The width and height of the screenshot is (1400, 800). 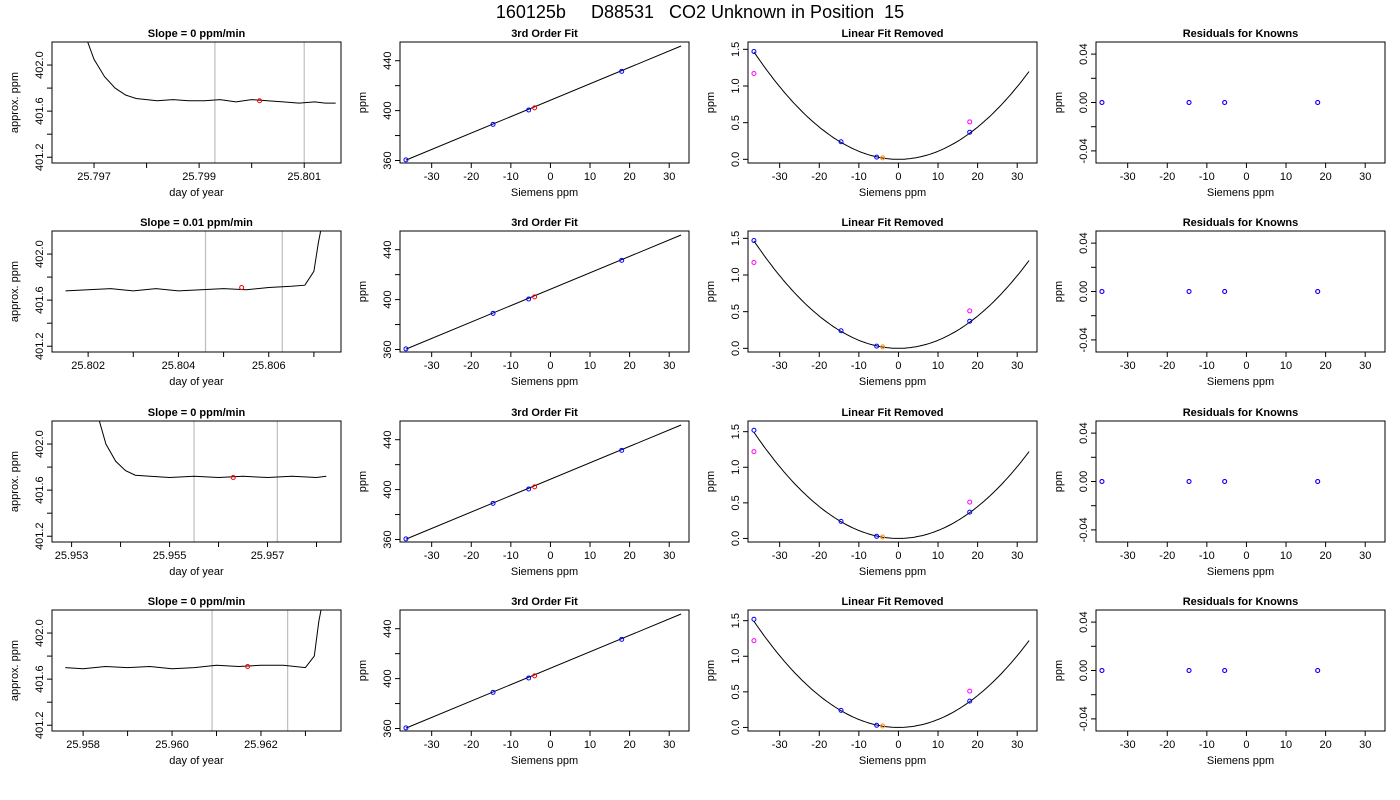 I want to click on x-tick-label: 10, so click(x=938, y=556).